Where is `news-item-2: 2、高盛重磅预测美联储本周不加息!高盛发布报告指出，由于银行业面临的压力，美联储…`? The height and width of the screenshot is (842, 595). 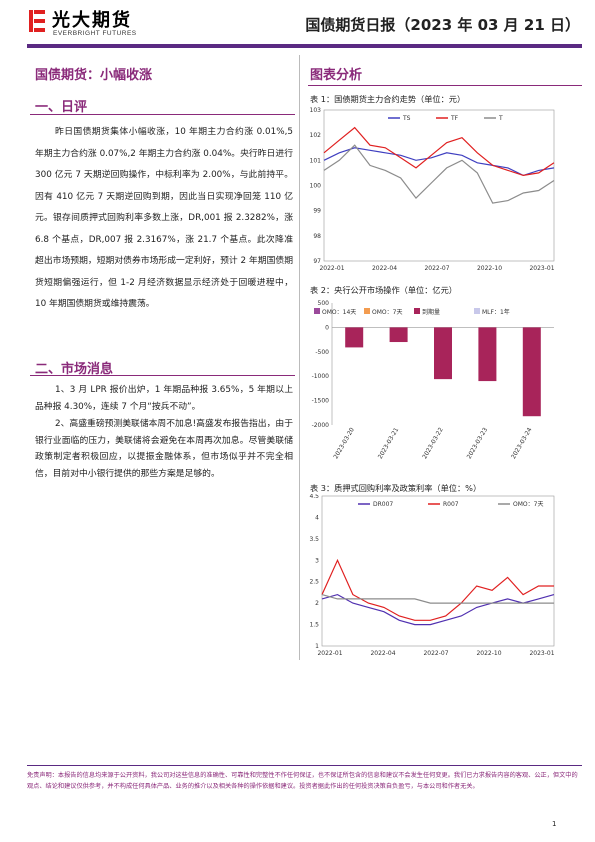
news-item-2: 2、高盛重磅预测美联储本周不加息!高盛发布报告指出，由于银行业面临的压力，美联储… is located at coordinates (164, 449).